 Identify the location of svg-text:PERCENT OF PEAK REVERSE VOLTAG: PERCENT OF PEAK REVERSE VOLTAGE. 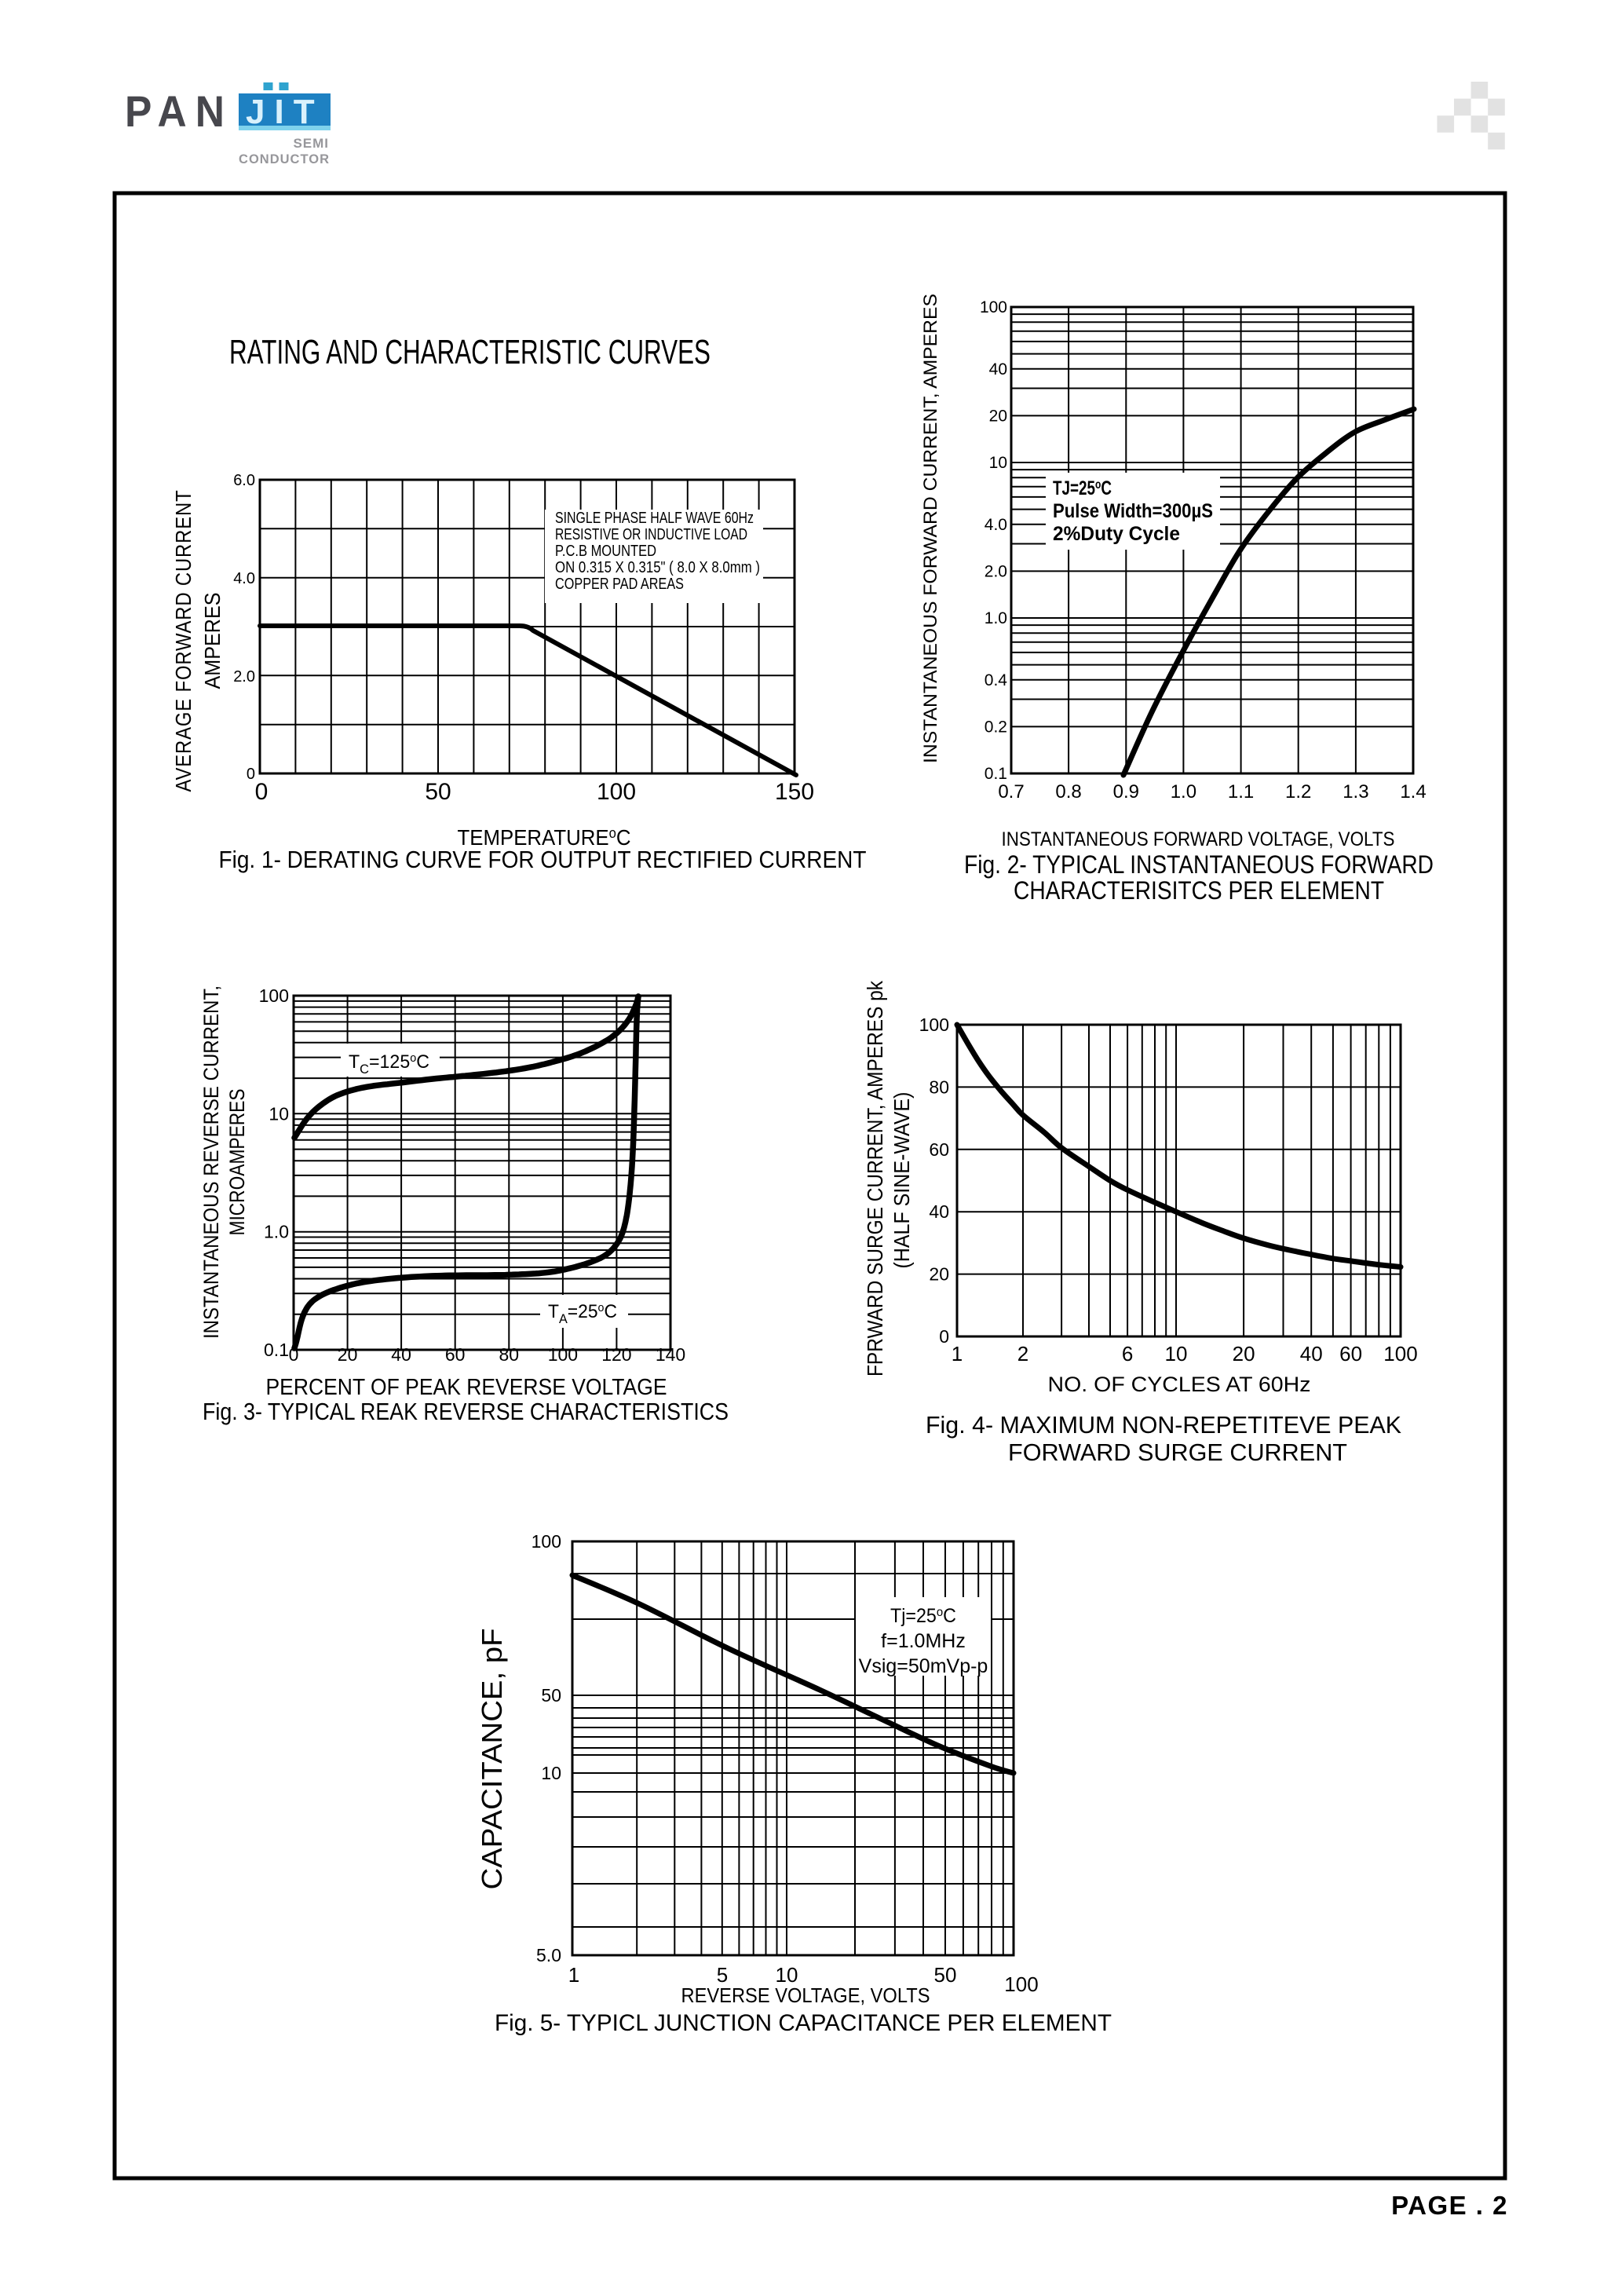
(466, 1387).